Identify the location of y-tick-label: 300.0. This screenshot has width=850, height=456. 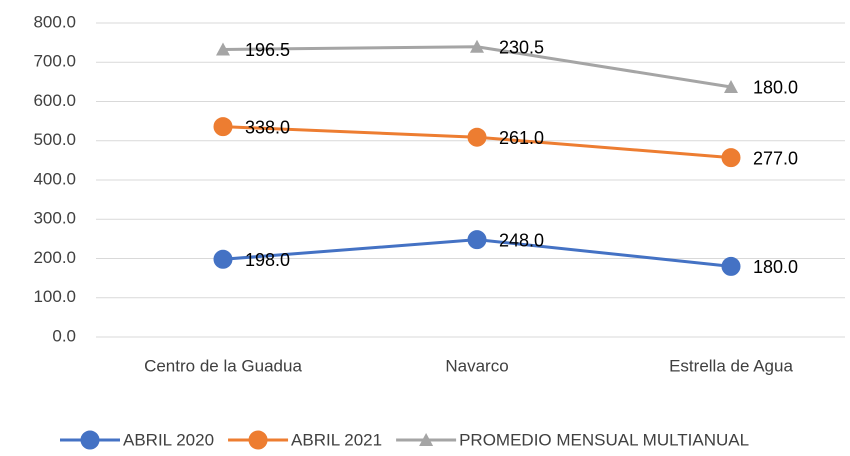
(54, 218).